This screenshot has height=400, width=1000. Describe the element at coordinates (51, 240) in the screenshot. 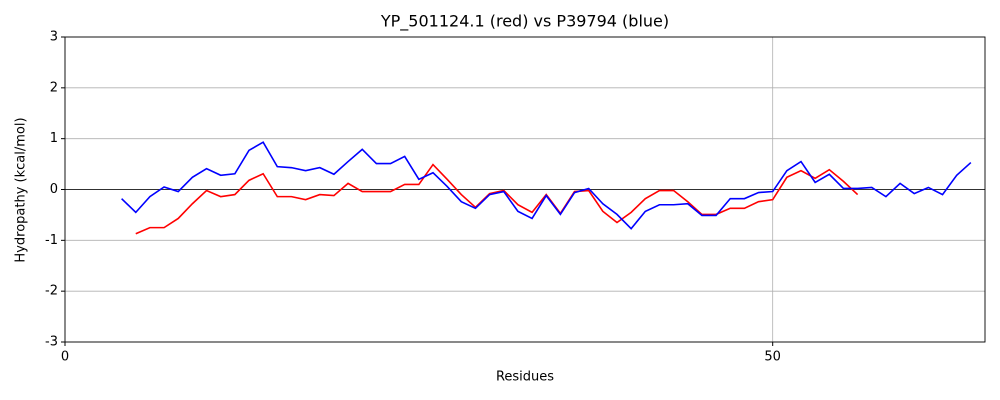

I see `y-tick-label: -1` at that location.